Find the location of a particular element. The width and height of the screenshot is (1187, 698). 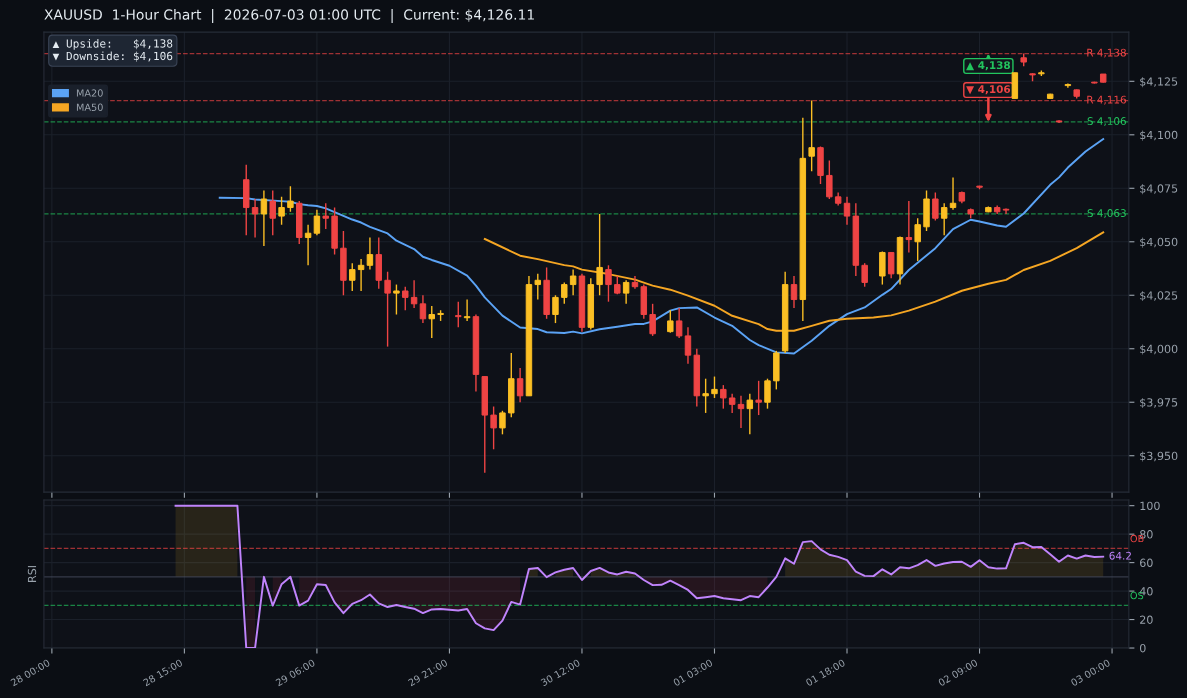

annotation: 64.2 is located at coordinates (1120, 555).